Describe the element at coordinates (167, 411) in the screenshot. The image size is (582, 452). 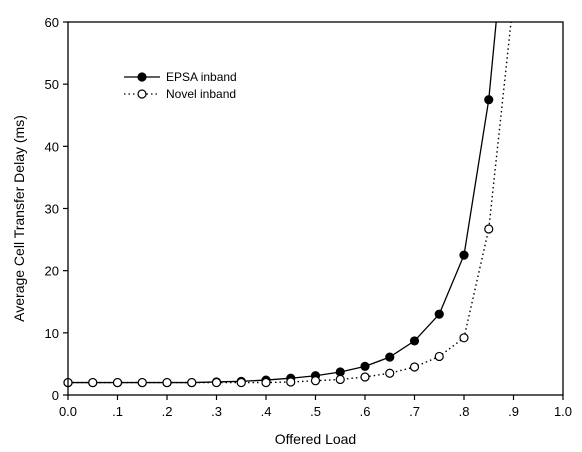
I see `x-tick-label: .2` at that location.